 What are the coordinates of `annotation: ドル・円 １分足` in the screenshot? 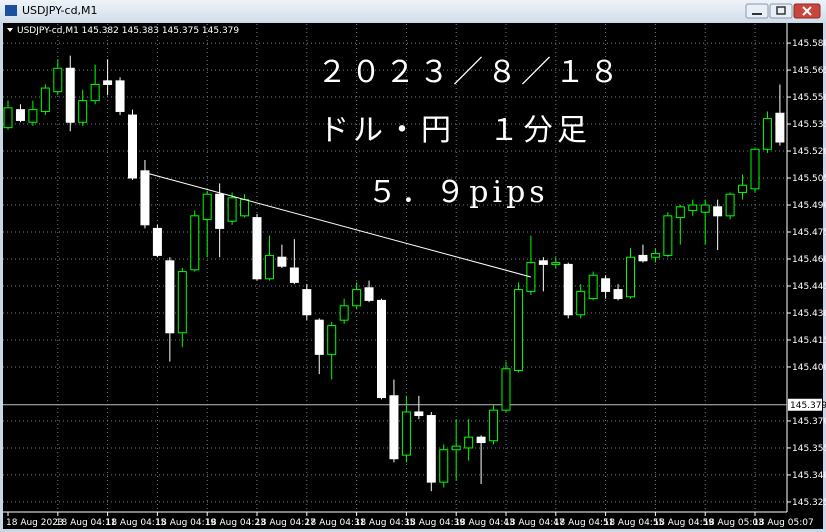 It's located at (455, 130).